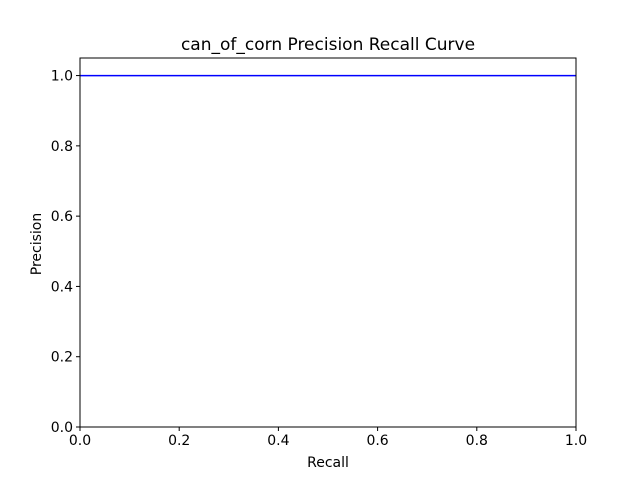 This screenshot has width=640, height=485. What do you see at coordinates (477, 441) in the screenshot?
I see `x-tick-label-4: 0.8` at bounding box center [477, 441].